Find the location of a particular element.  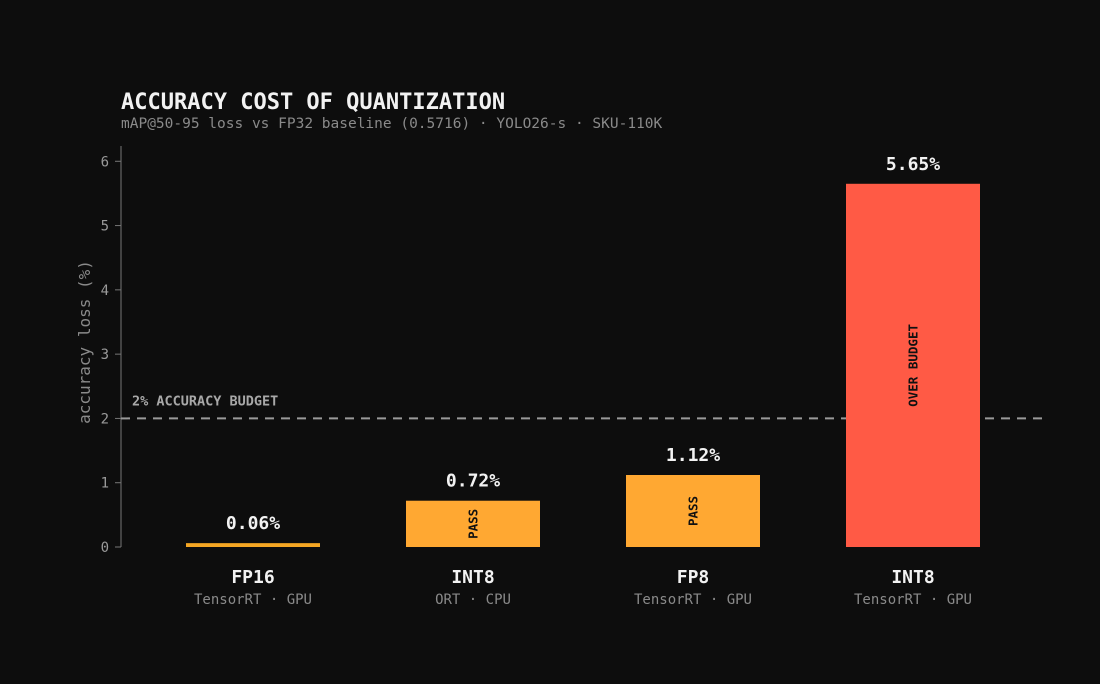

y-tick-label: 6 is located at coordinates (105, 162).